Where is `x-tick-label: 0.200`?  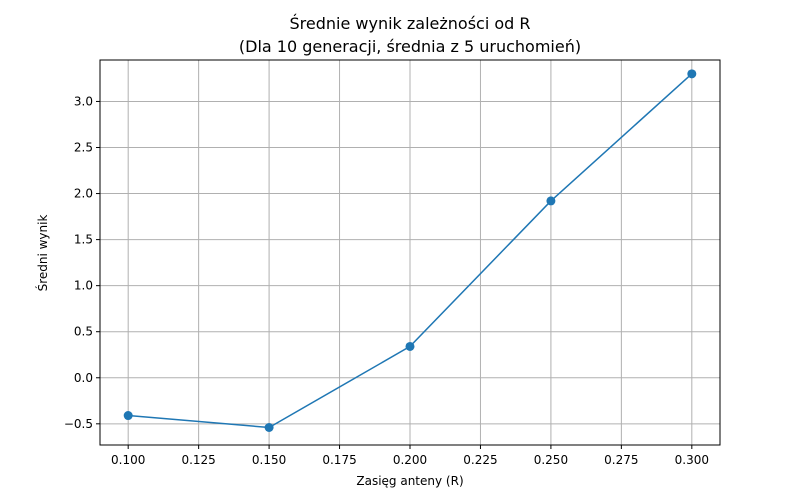 x-tick-label: 0.200 is located at coordinates (410, 460).